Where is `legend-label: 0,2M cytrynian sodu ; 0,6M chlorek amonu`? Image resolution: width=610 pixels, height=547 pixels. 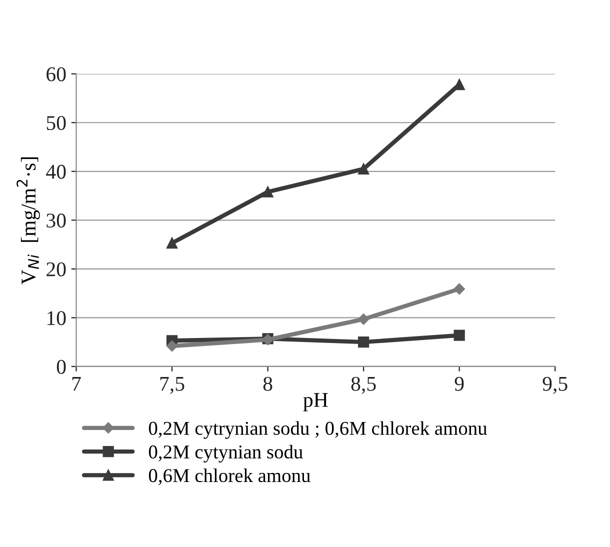
legend-label: 0,2M cytrynian sodu ; 0,6M chlorek amonu is located at coordinates (318, 430).